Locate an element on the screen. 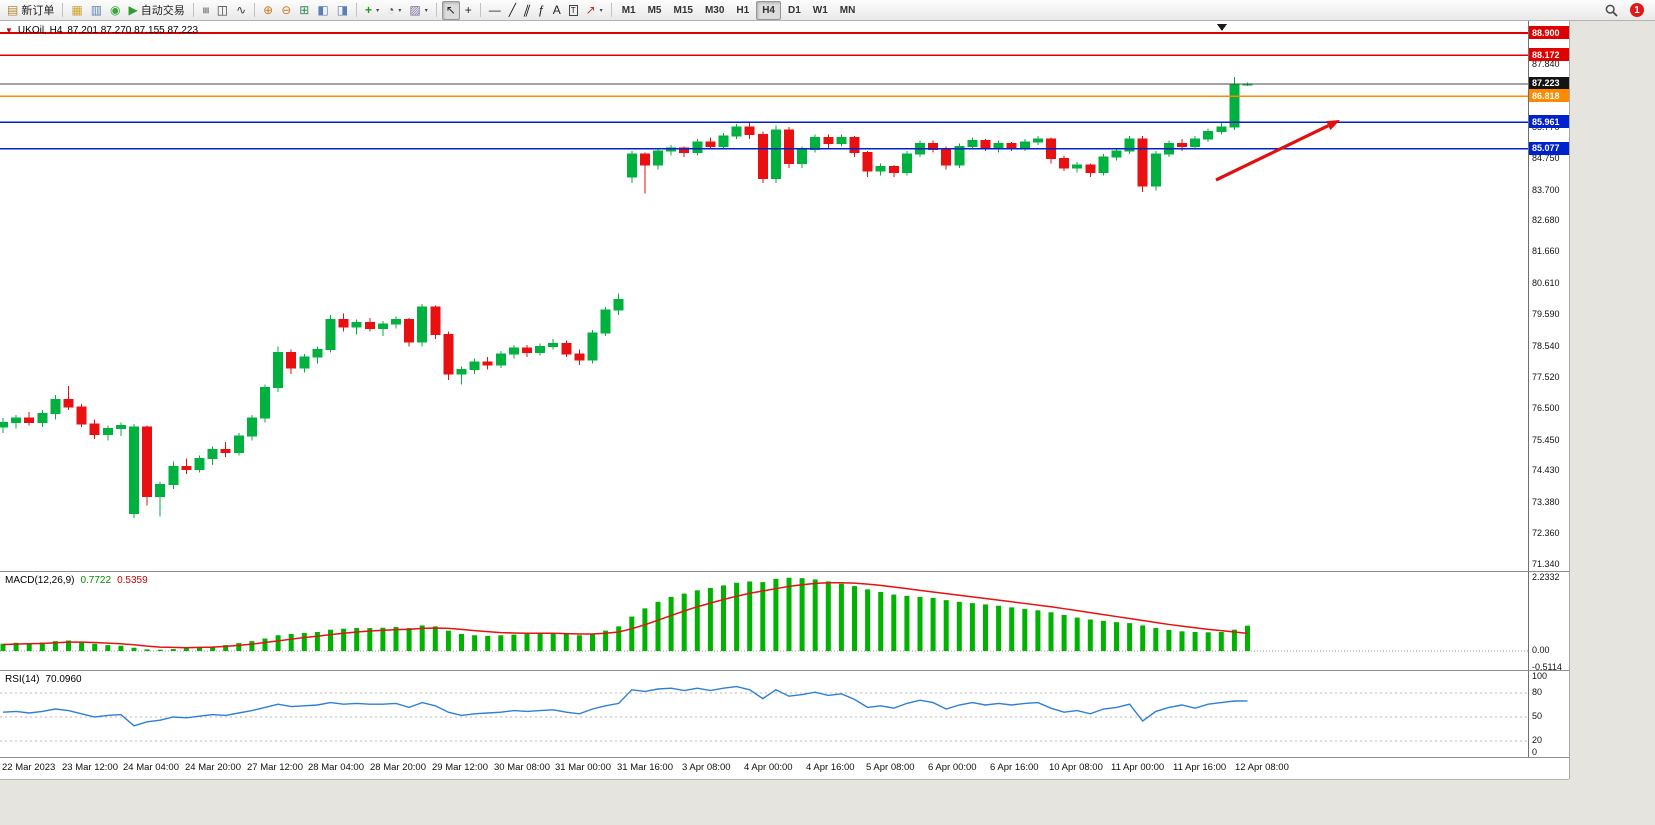  periods-caret-icon: ▾ is located at coordinates (400, 10).